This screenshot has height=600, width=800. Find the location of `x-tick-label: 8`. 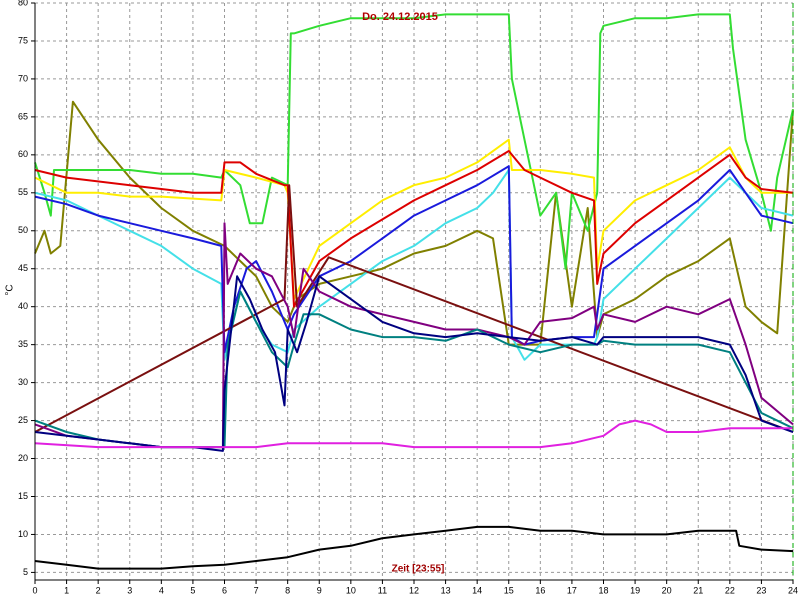

x-tick-label: 8 is located at coordinates (287, 590).